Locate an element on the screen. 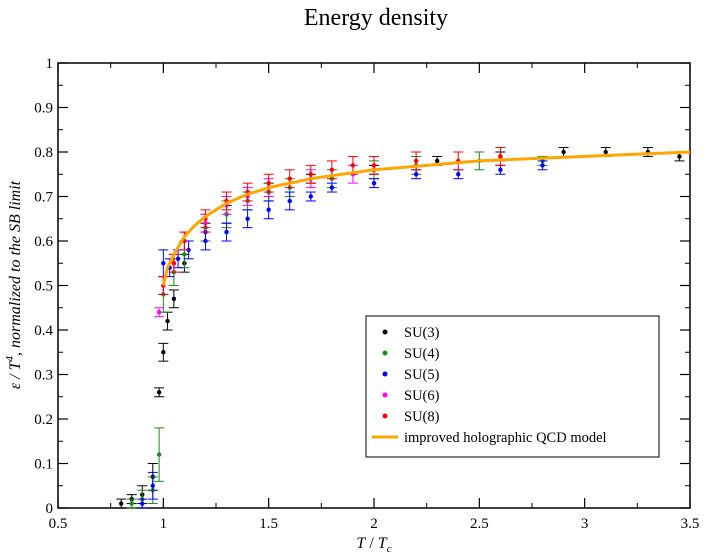  legend-box is located at coordinates (512, 386).